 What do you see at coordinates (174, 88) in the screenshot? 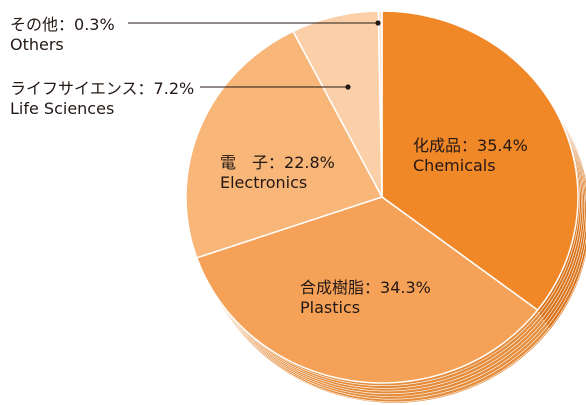
I see `slice-value: 7.2%` at bounding box center [174, 88].